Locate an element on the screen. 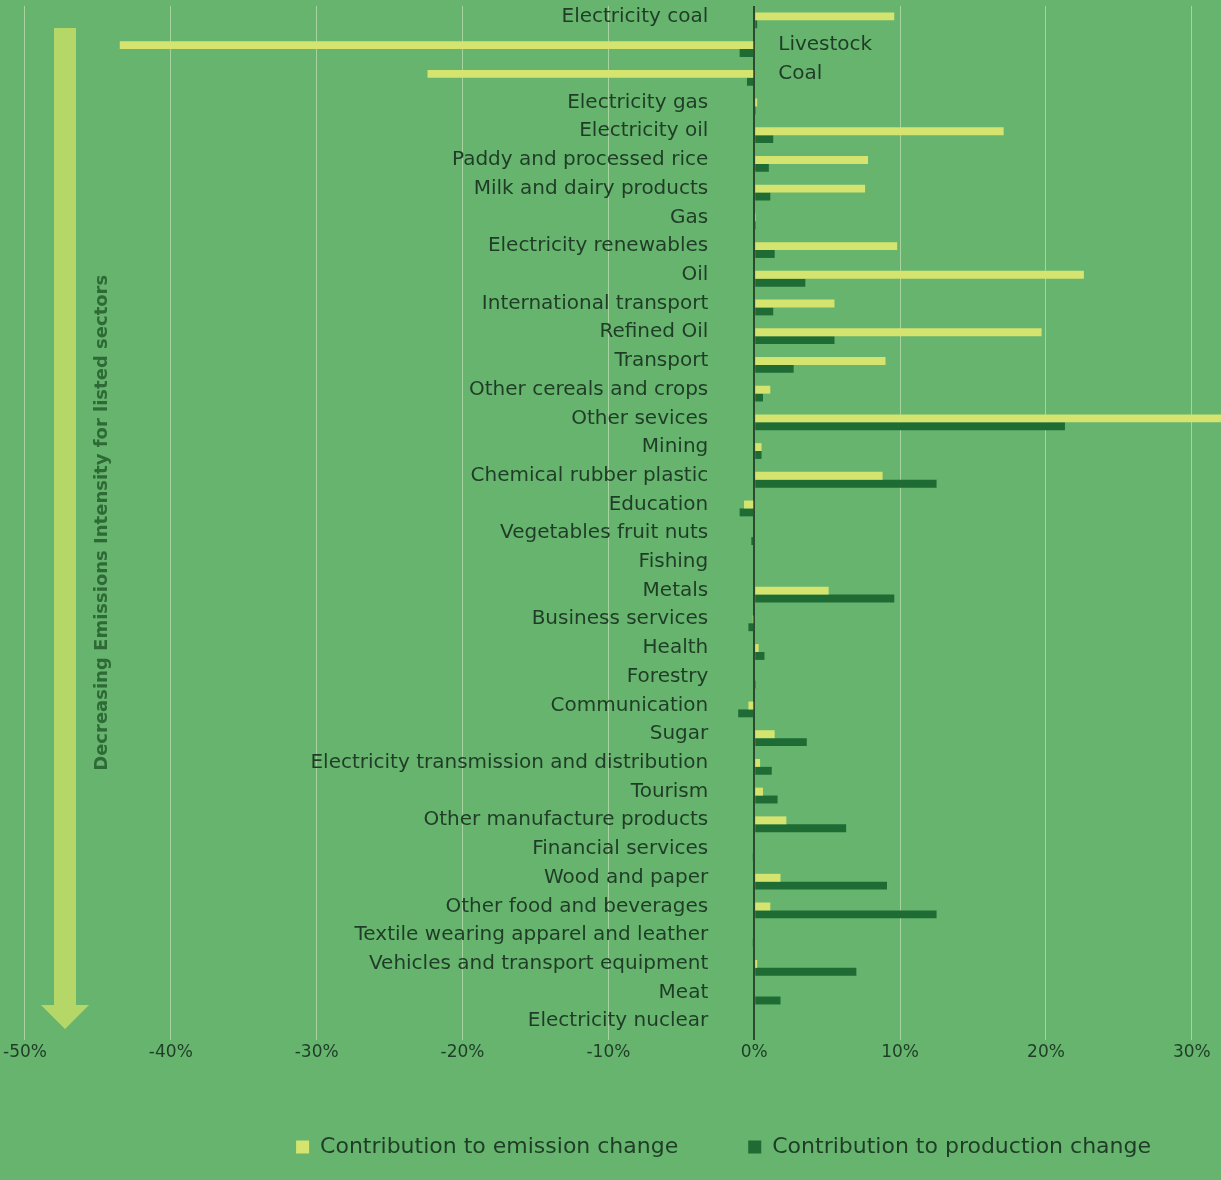  x-tick-label: -20% is located at coordinates (462, 1051).